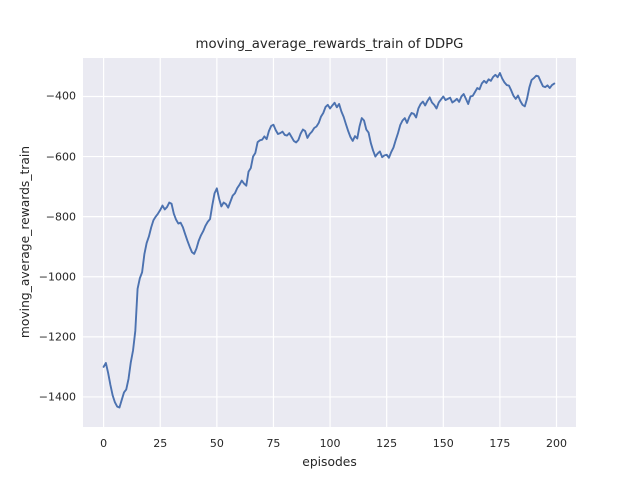 The height and width of the screenshot is (480, 640). I want to click on y-tick-label: −800, so click(60, 217).